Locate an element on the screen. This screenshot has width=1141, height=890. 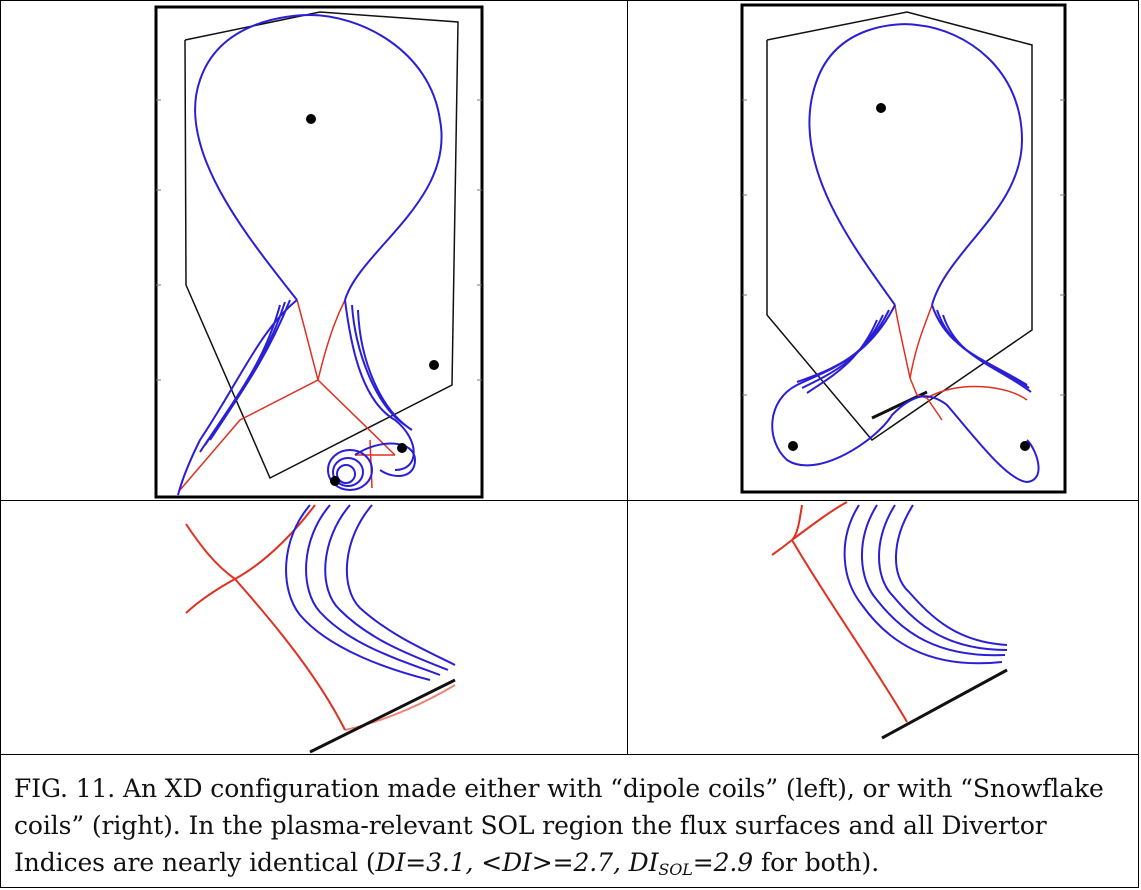
row-divider-bottom is located at coordinates (569, 754).